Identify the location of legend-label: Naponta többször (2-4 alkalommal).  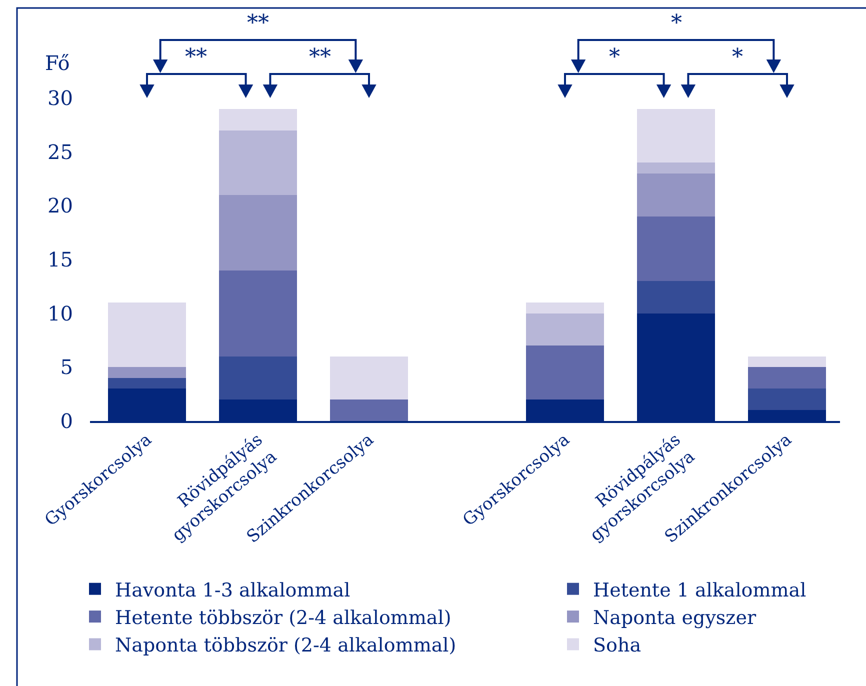
(285, 645).